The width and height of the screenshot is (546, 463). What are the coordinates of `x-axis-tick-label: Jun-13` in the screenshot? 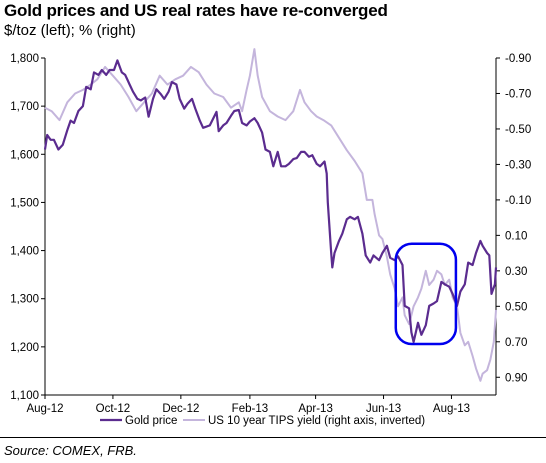 It's located at (383, 409).